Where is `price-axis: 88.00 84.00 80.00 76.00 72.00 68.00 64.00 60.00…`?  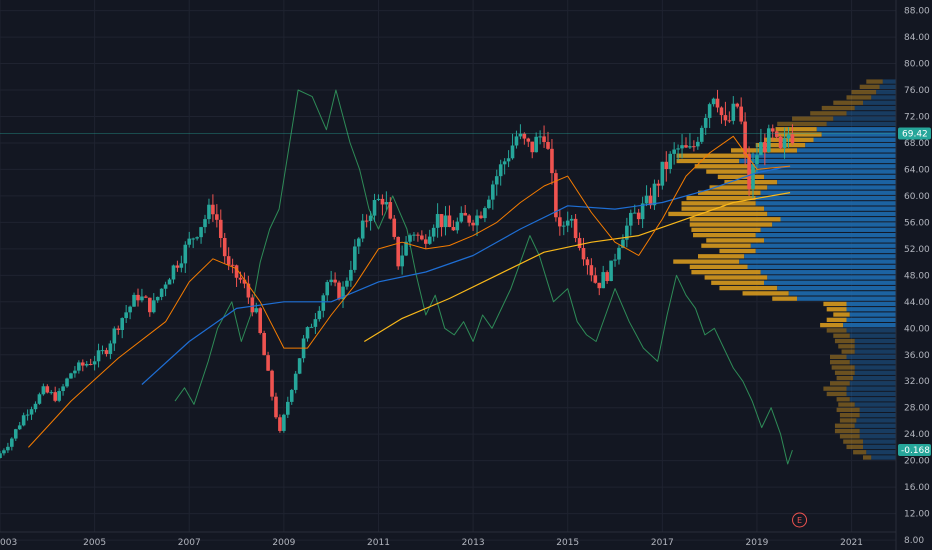 price-axis: 88.00 84.00 80.00 76.00 72.00 68.00 64.00 60.00… is located at coordinates (917, 276).